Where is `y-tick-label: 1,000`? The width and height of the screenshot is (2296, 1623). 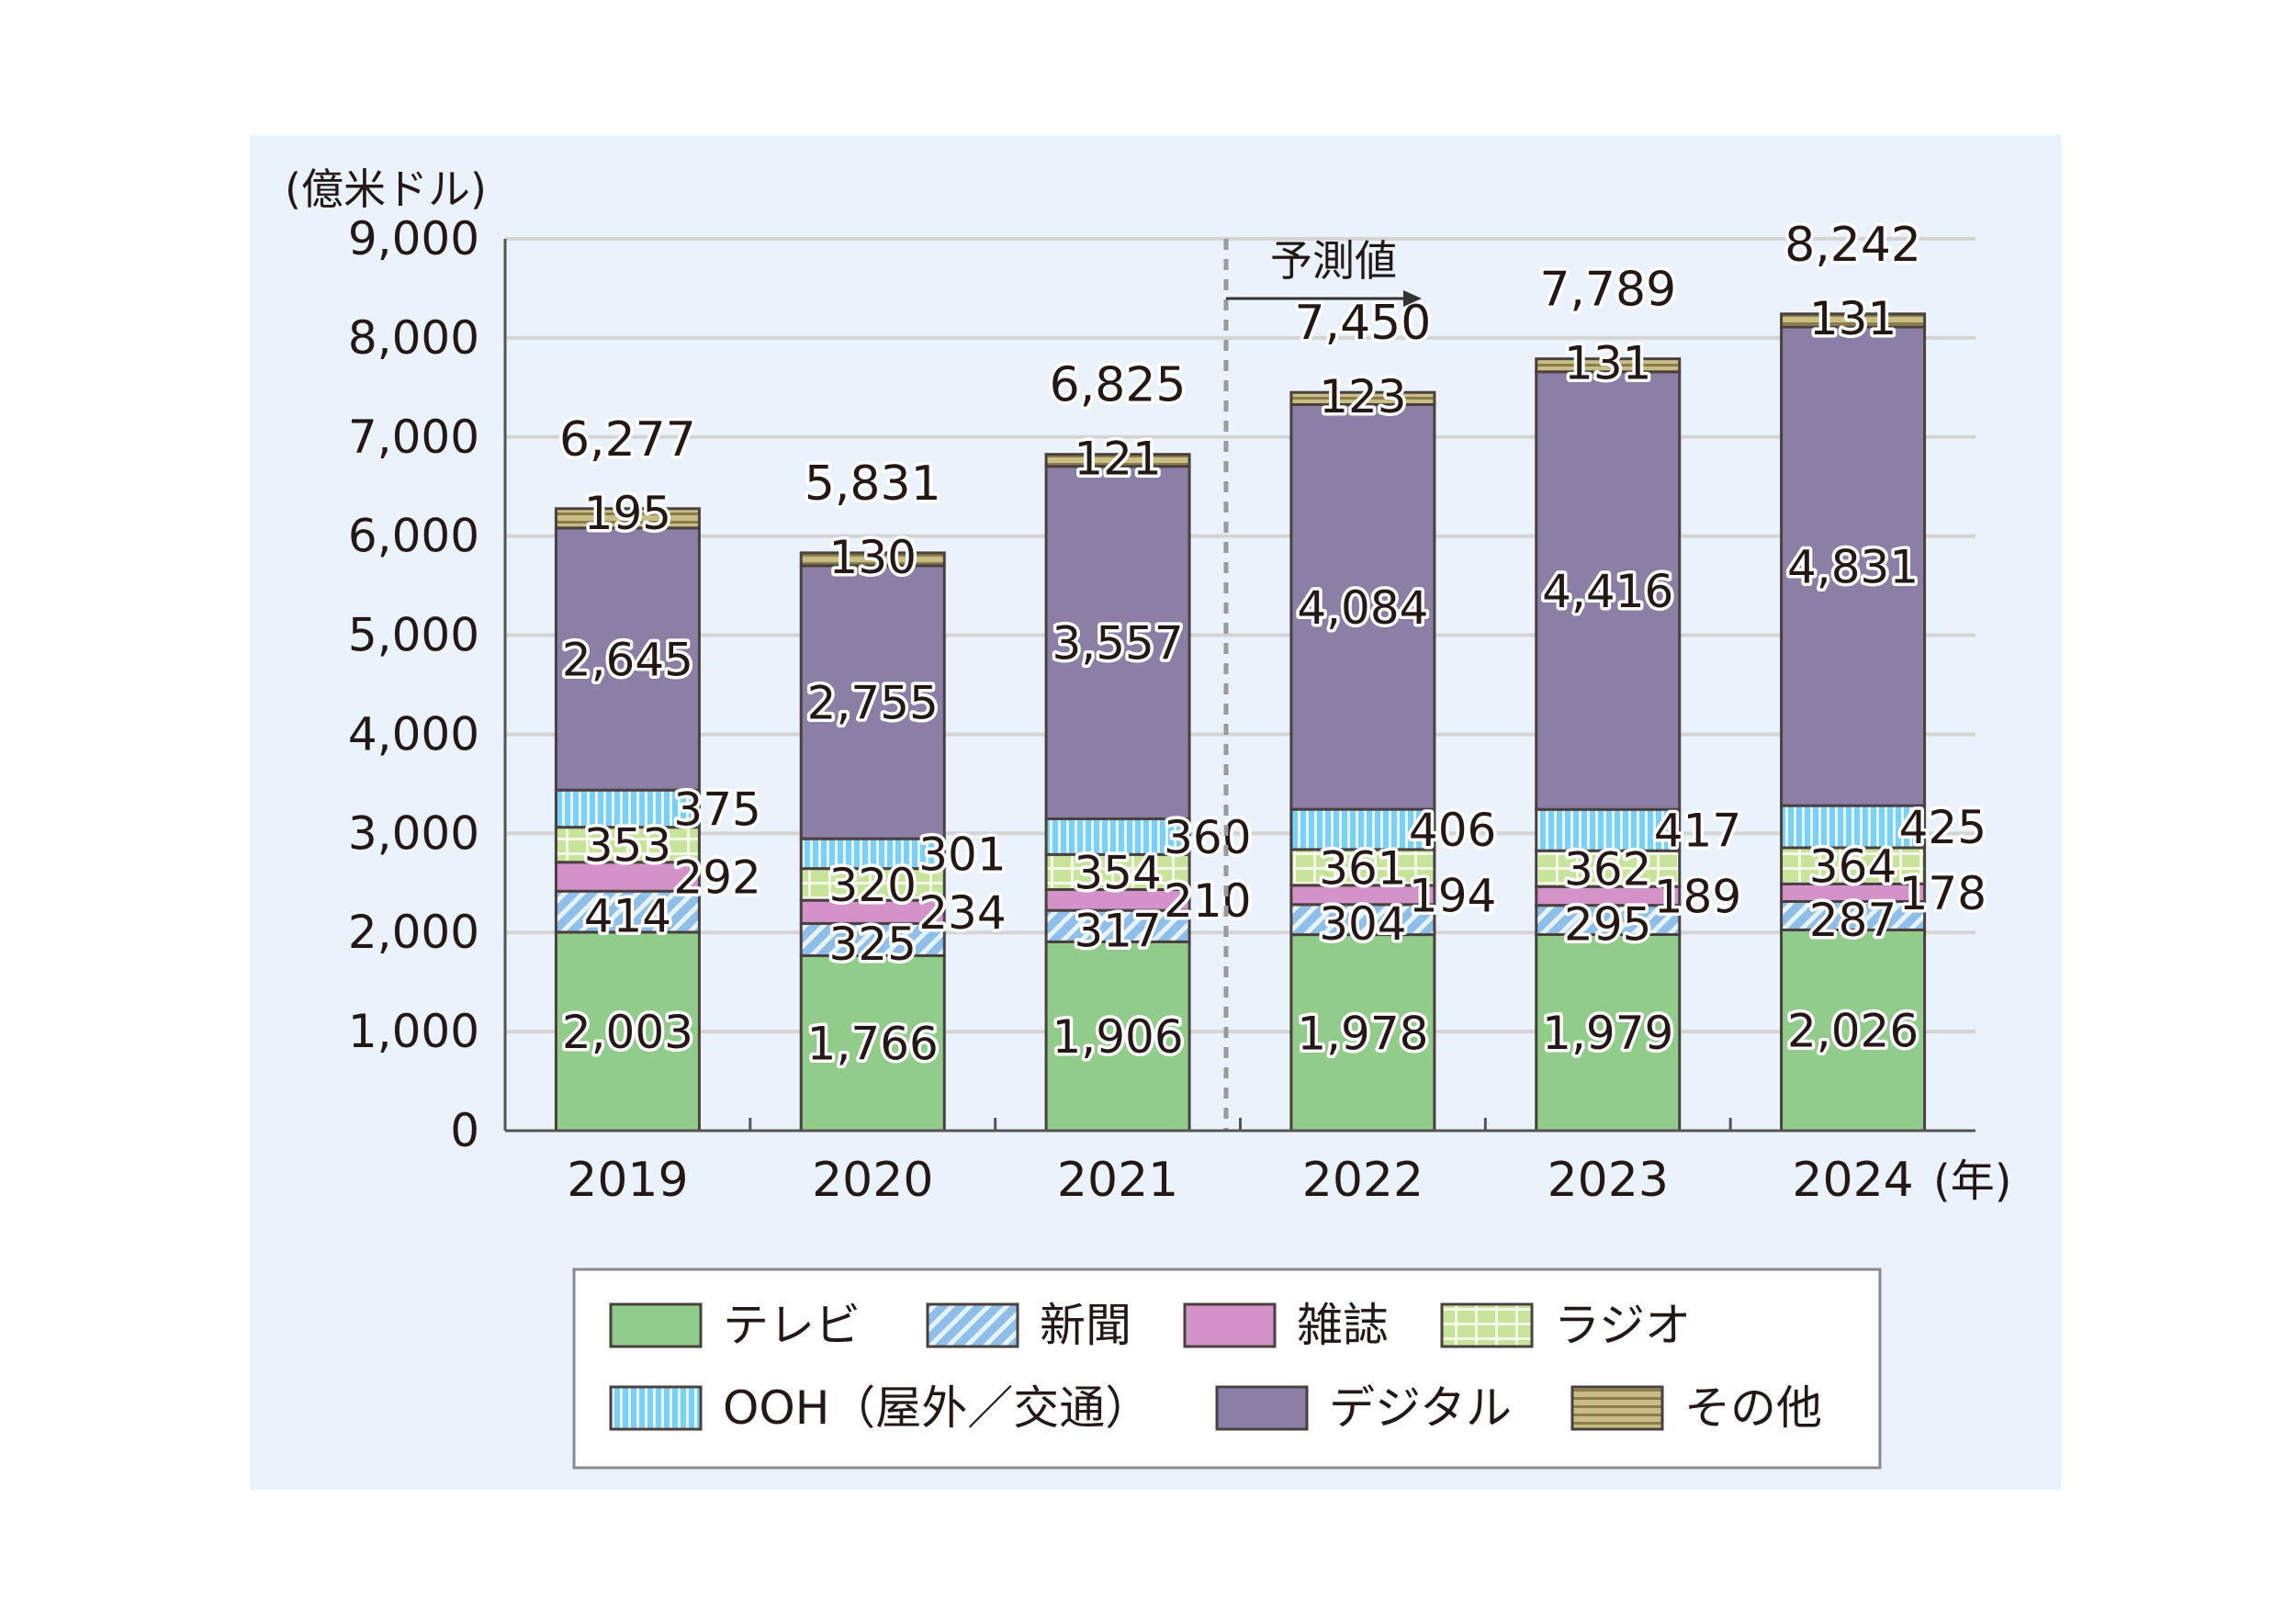 y-tick-label: 1,000 is located at coordinates (413, 1031).